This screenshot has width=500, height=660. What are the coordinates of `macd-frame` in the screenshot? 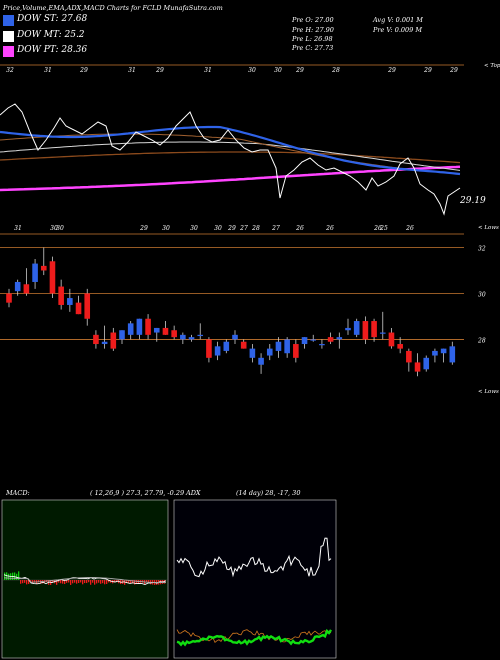 It's located at (85, 579).